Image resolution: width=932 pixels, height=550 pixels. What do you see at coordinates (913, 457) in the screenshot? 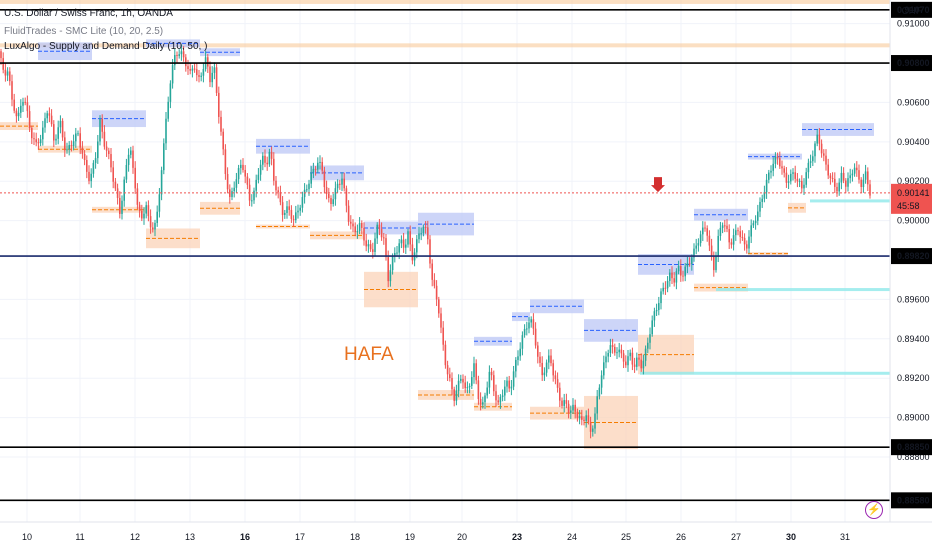
I see `price-tick-label: 0.88800` at bounding box center [913, 457].